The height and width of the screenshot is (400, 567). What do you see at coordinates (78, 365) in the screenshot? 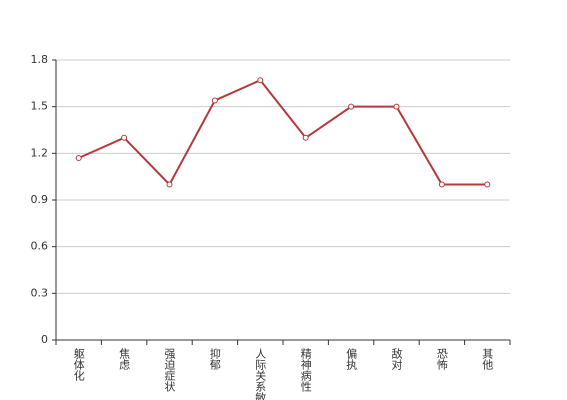
I see `x-tick-label: 躯体化` at bounding box center [78, 365].